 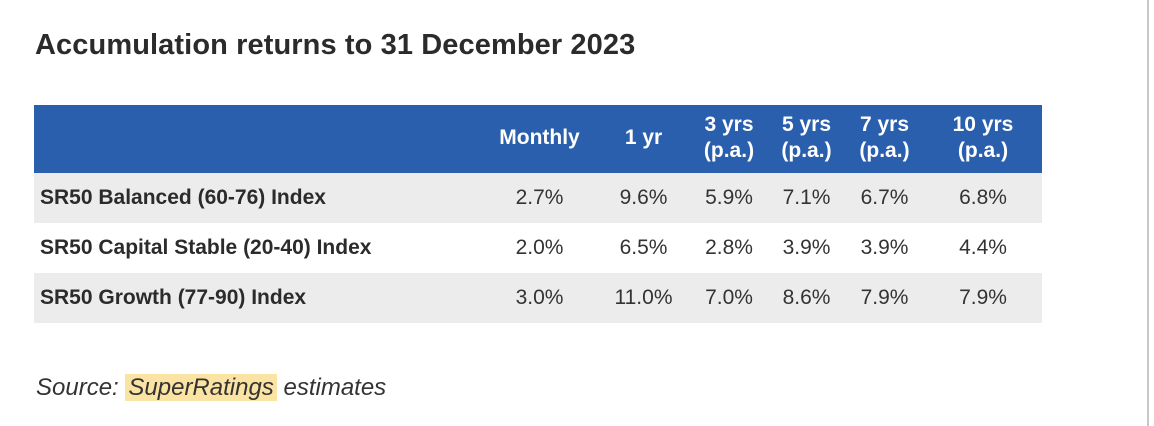 I want to click on 7yrs-value: 7.9%, so click(x=884, y=297).